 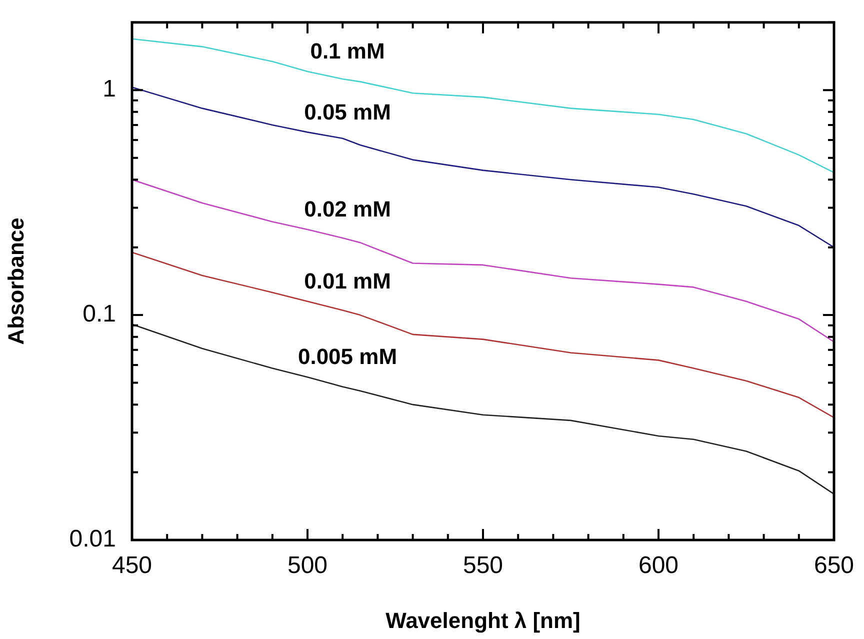 I want to click on series-label: 0.1 mM, so click(x=347, y=51).